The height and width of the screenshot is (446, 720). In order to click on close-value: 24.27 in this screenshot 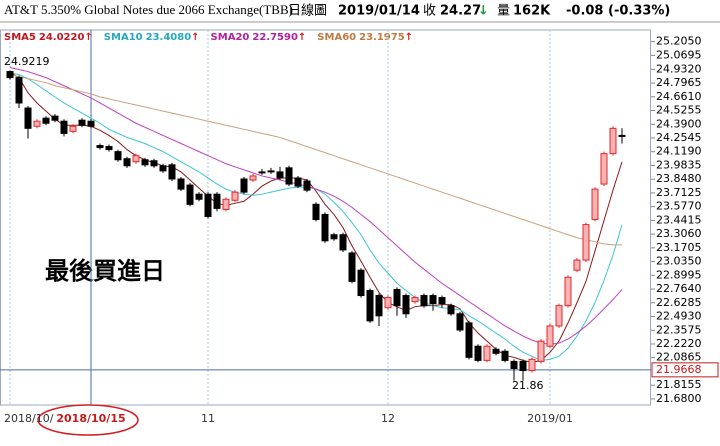, I will do `click(460, 11)`.